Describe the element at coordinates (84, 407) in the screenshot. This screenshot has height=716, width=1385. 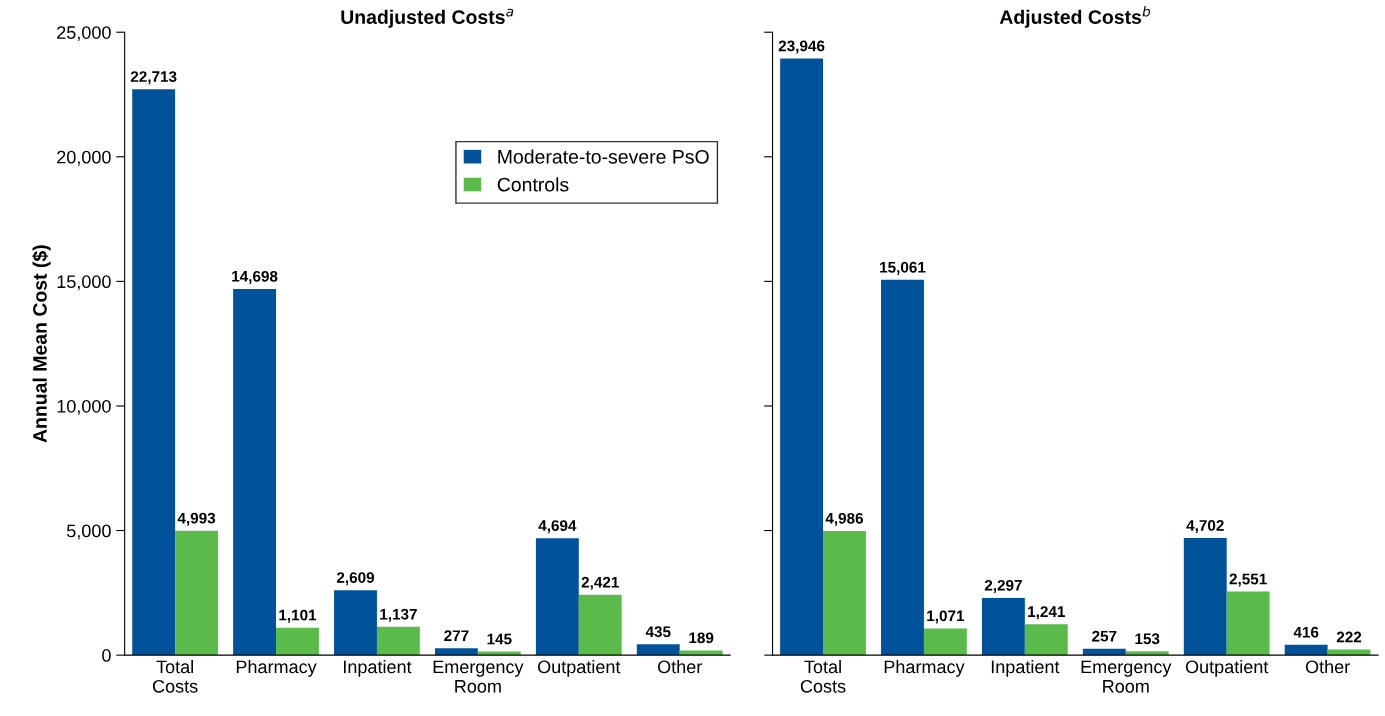
I see `y-tick-label: 10,000` at that location.